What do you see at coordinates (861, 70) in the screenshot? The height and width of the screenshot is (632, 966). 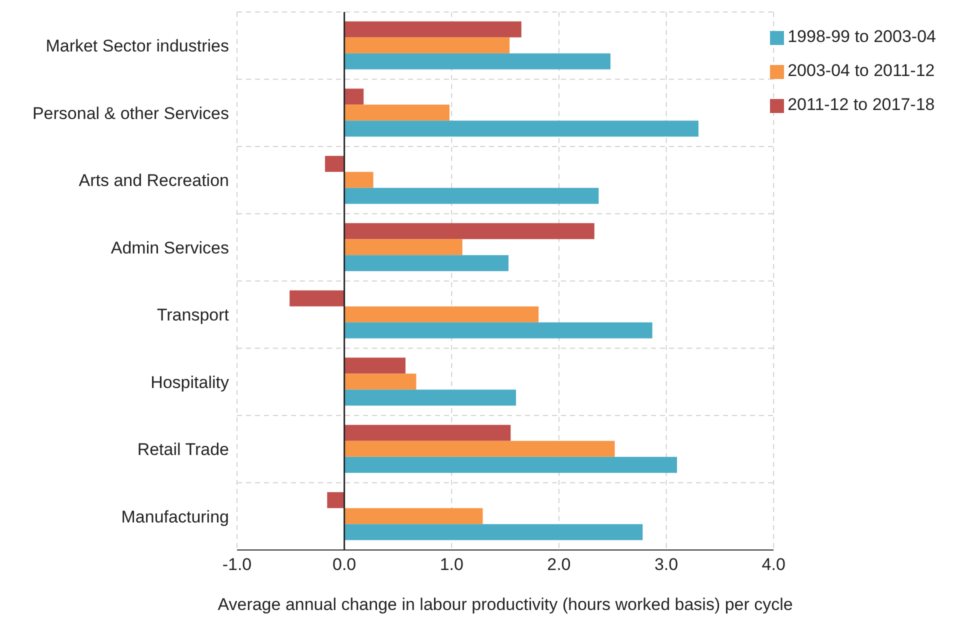 I see `legend-label: 2003-04 to 2011-12` at bounding box center [861, 70].